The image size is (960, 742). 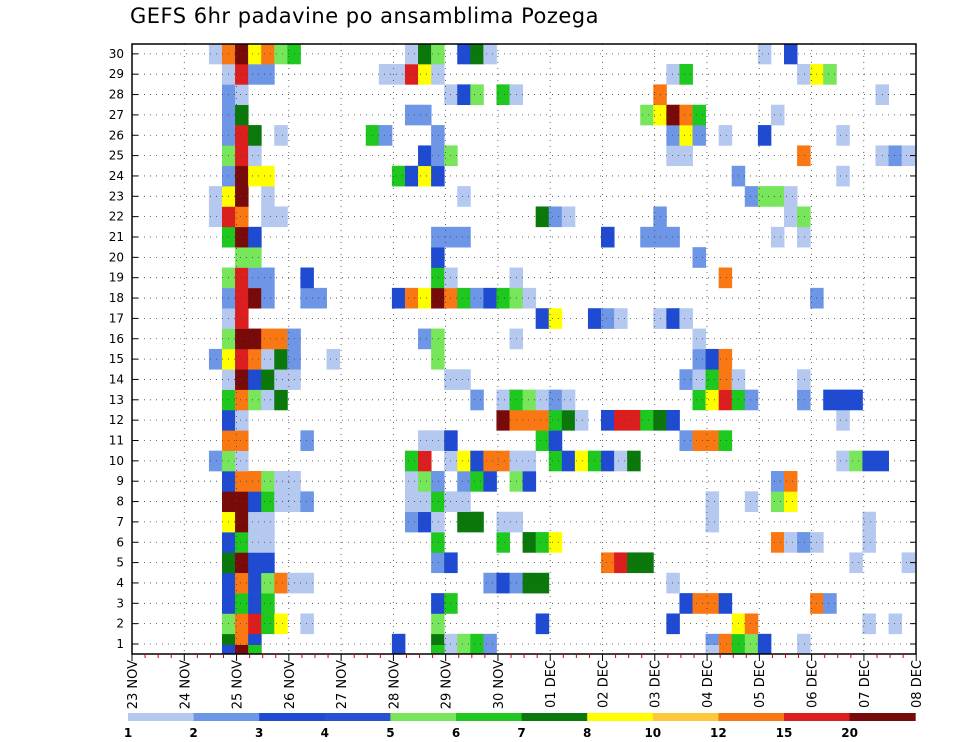 What do you see at coordinates (520, 726) in the screenshot?
I see `colorbar: 1 2 3 4 5 6 7 8 10 12 15 20` at bounding box center [520, 726].